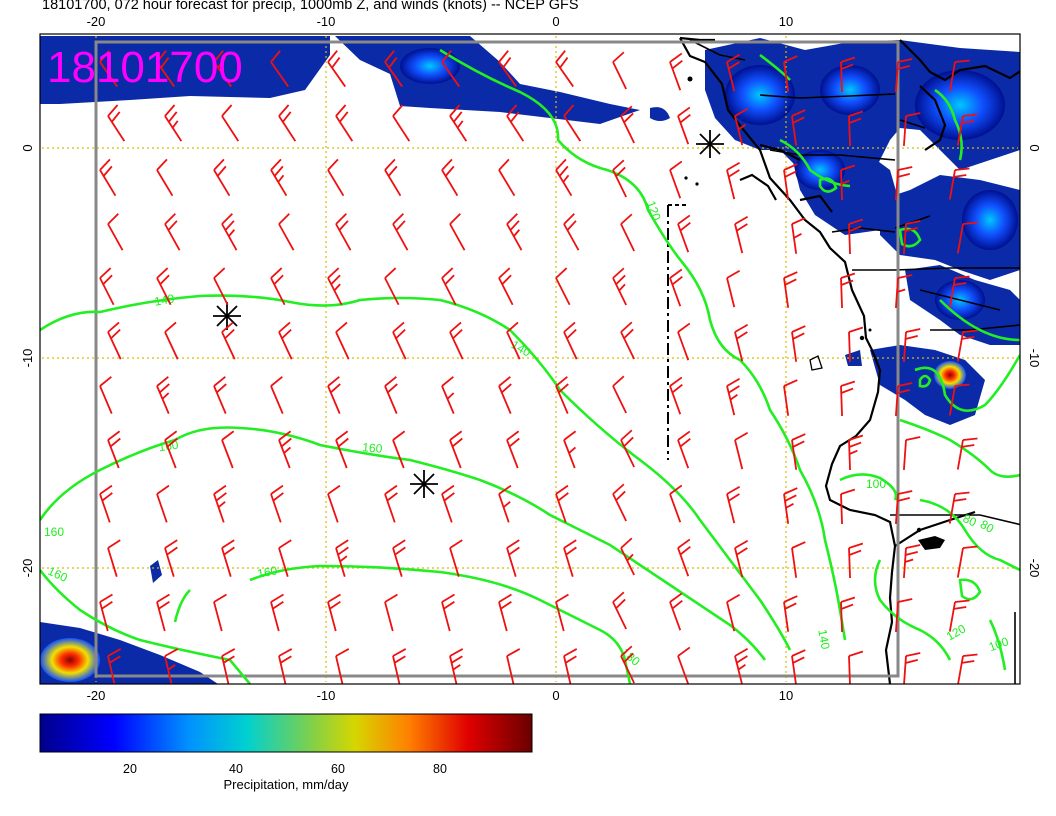 The height and width of the screenshot is (816, 1056). I want to click on x-tick-label-top: 10, so click(786, 21).